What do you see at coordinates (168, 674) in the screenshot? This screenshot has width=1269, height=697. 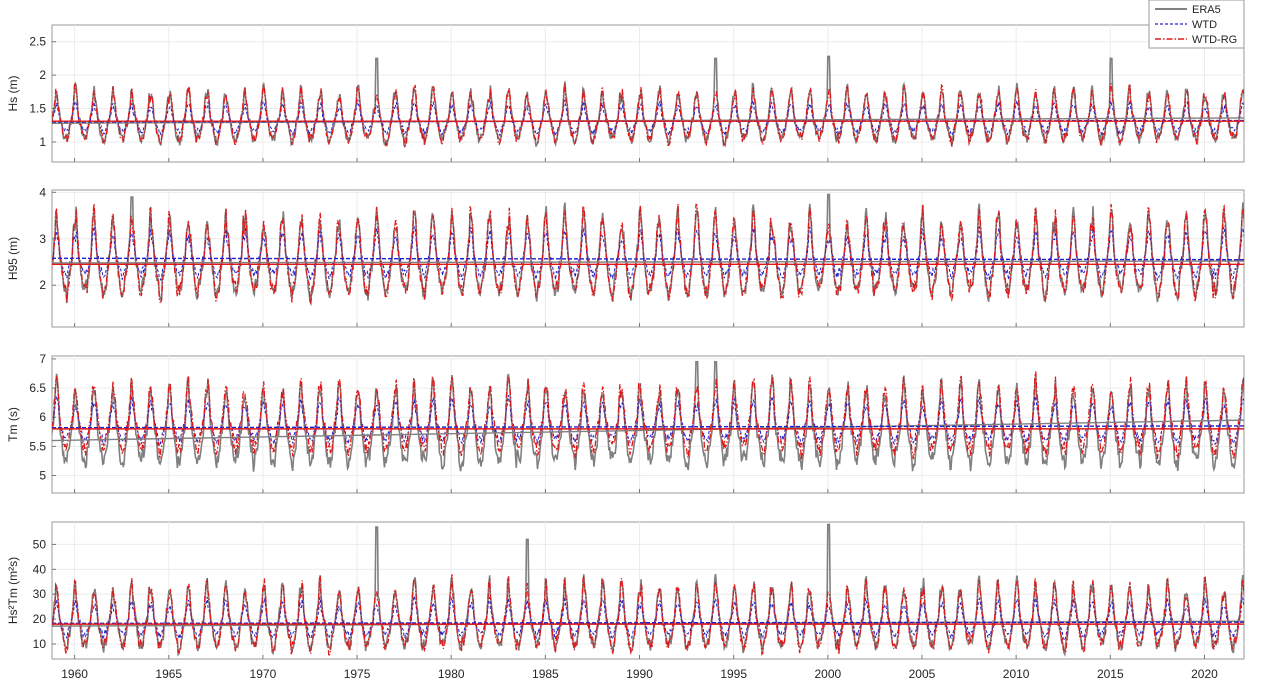 I see `x-tick-label: 1965` at bounding box center [168, 674].